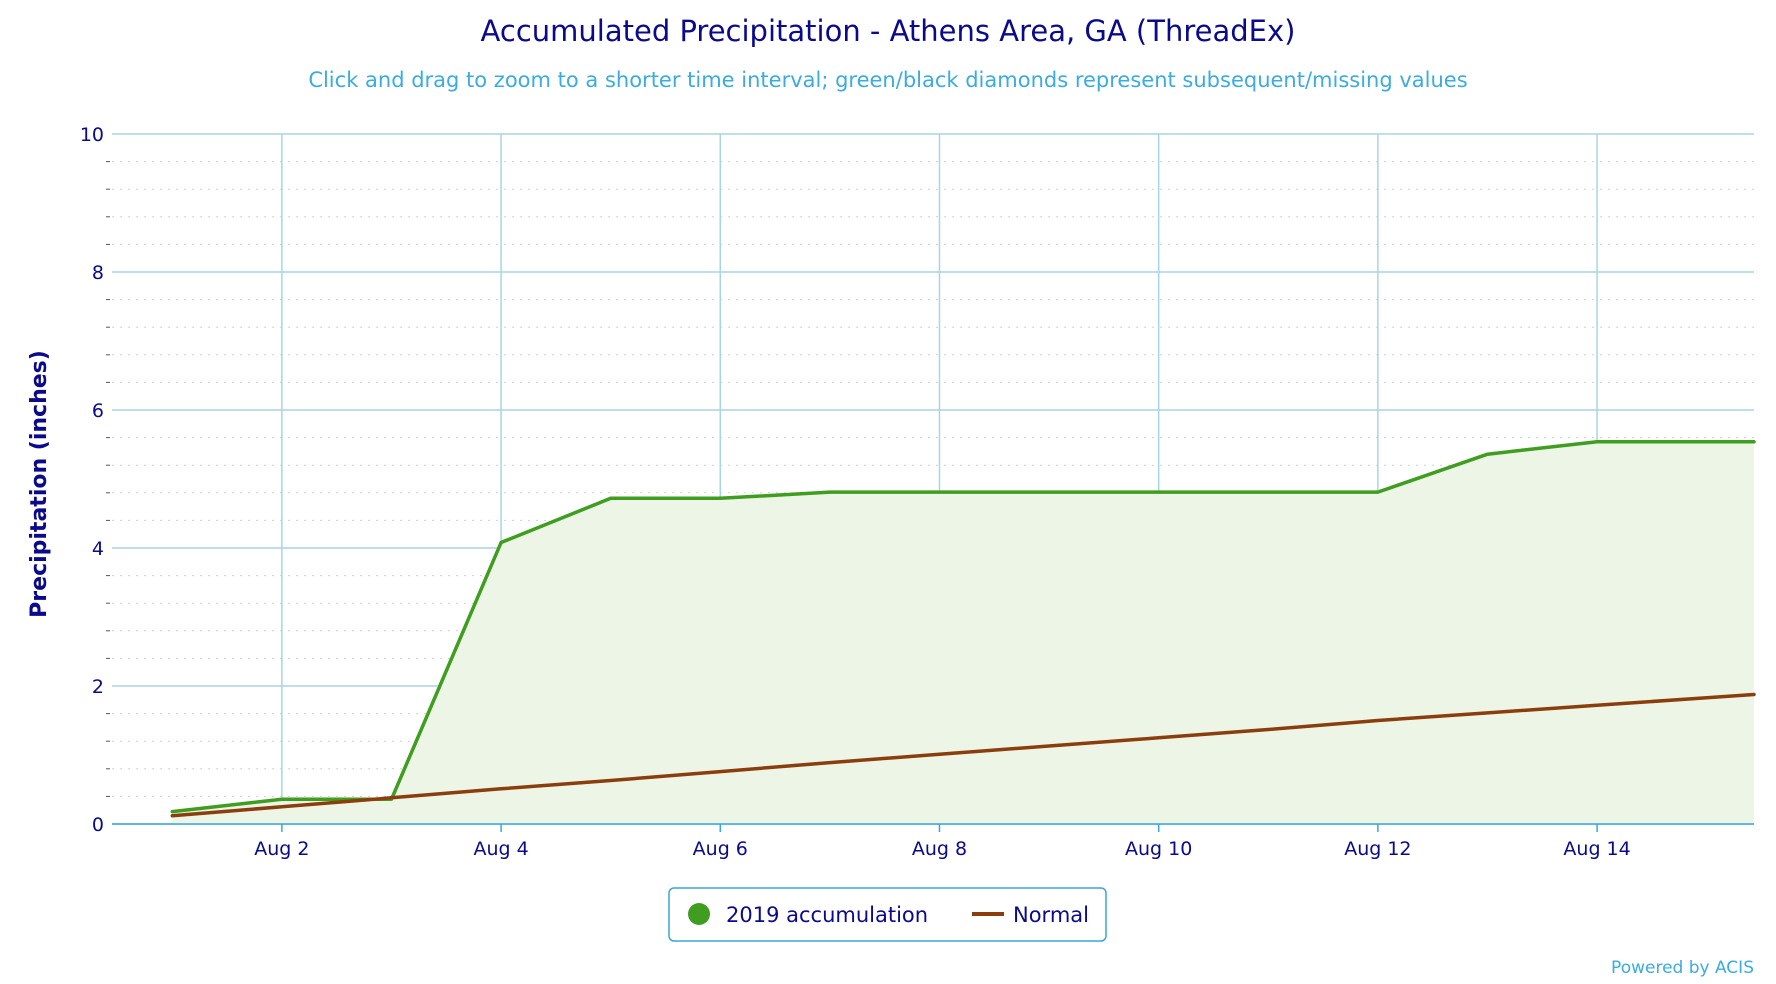 The height and width of the screenshot is (984, 1776). What do you see at coordinates (1377, 849) in the screenshot?
I see `x-tick-label: Aug 12` at bounding box center [1377, 849].